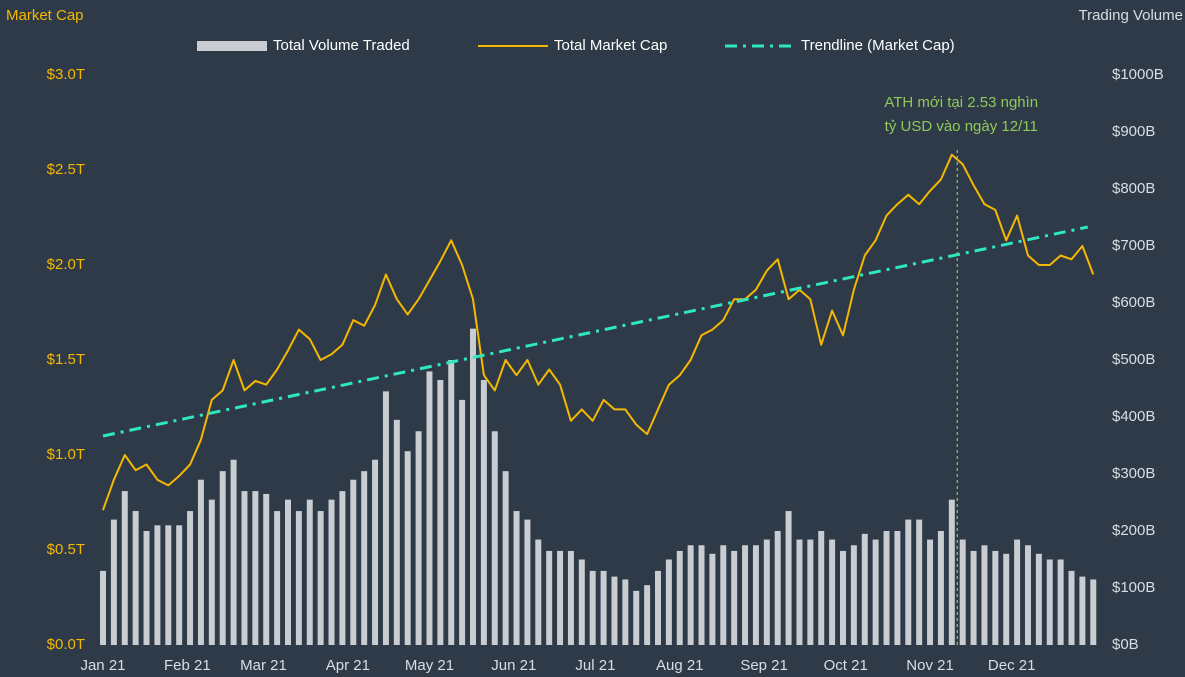 The image size is (1185, 677). I want to click on y2-tick-label: $0B, so click(1125, 644).